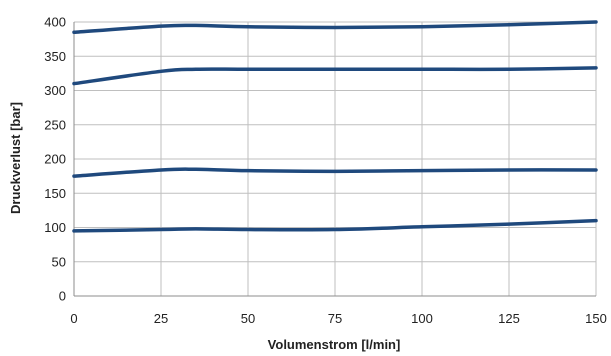 This screenshot has height=356, width=611. I want to click on y-axis-title: Druckverlust [bar], so click(15, 158).